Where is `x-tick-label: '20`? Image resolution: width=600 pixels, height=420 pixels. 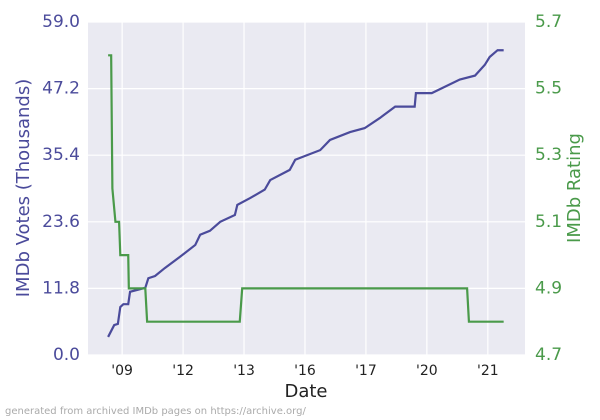 x-tick-label: '20 is located at coordinates (427, 371).